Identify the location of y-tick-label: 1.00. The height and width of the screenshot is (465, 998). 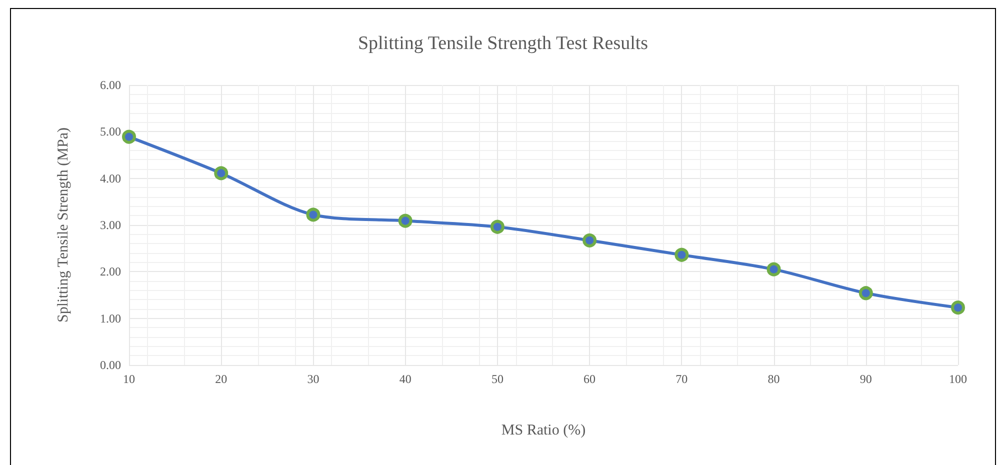
(110, 318).